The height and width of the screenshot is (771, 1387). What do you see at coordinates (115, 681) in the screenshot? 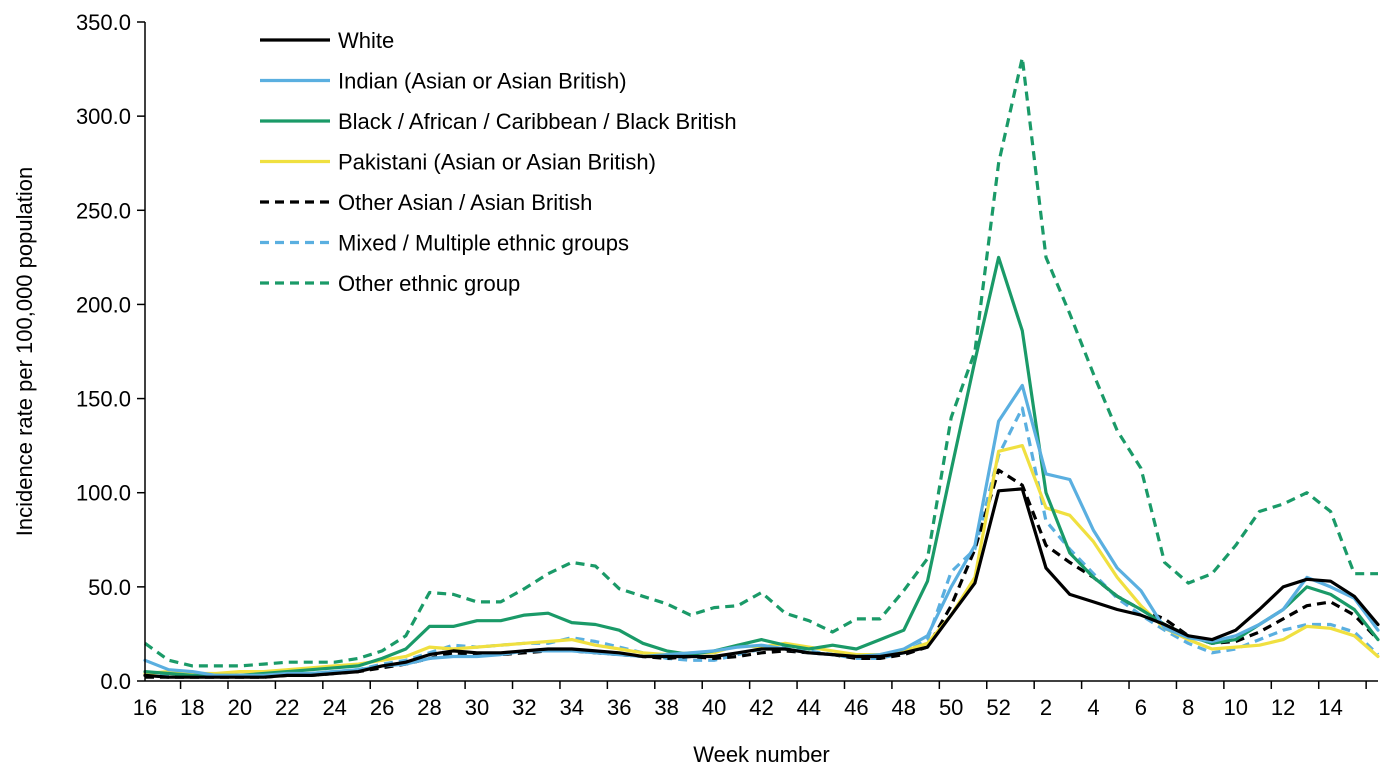
I see `y-tick-label: 0.0` at bounding box center [115, 681].